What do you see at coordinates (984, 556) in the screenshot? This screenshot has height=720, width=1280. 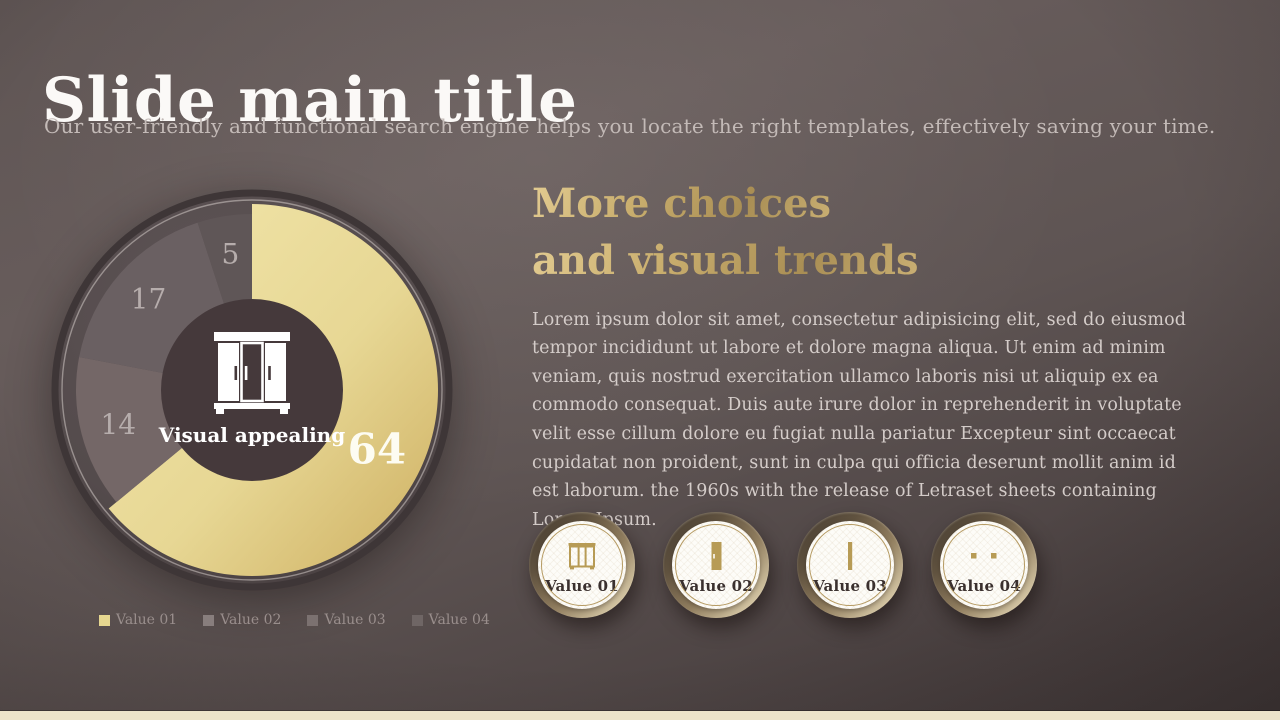 I see `handles-icon` at bounding box center [984, 556].